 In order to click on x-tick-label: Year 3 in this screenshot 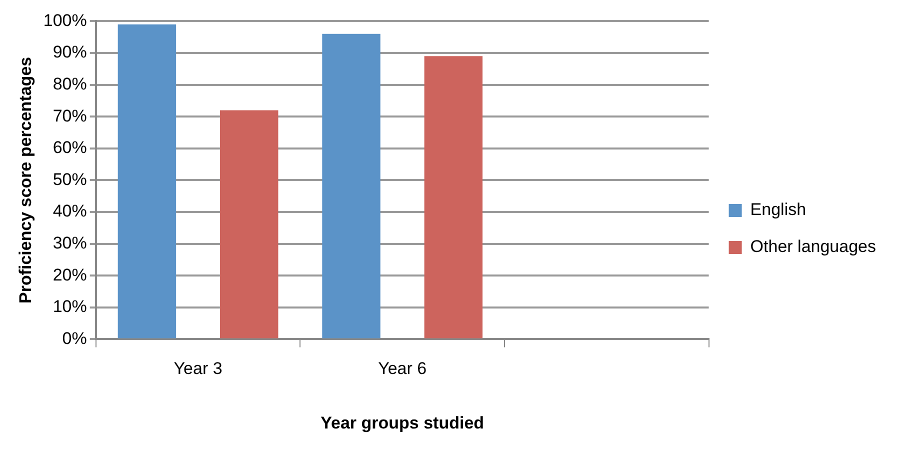, I will do `click(198, 368)`.